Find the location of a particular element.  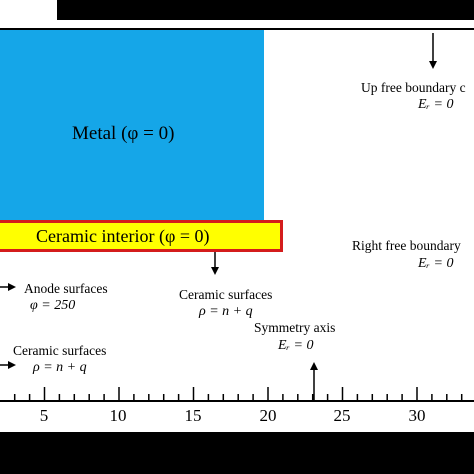

tick-label-5: 5 is located at coordinates (44, 415).